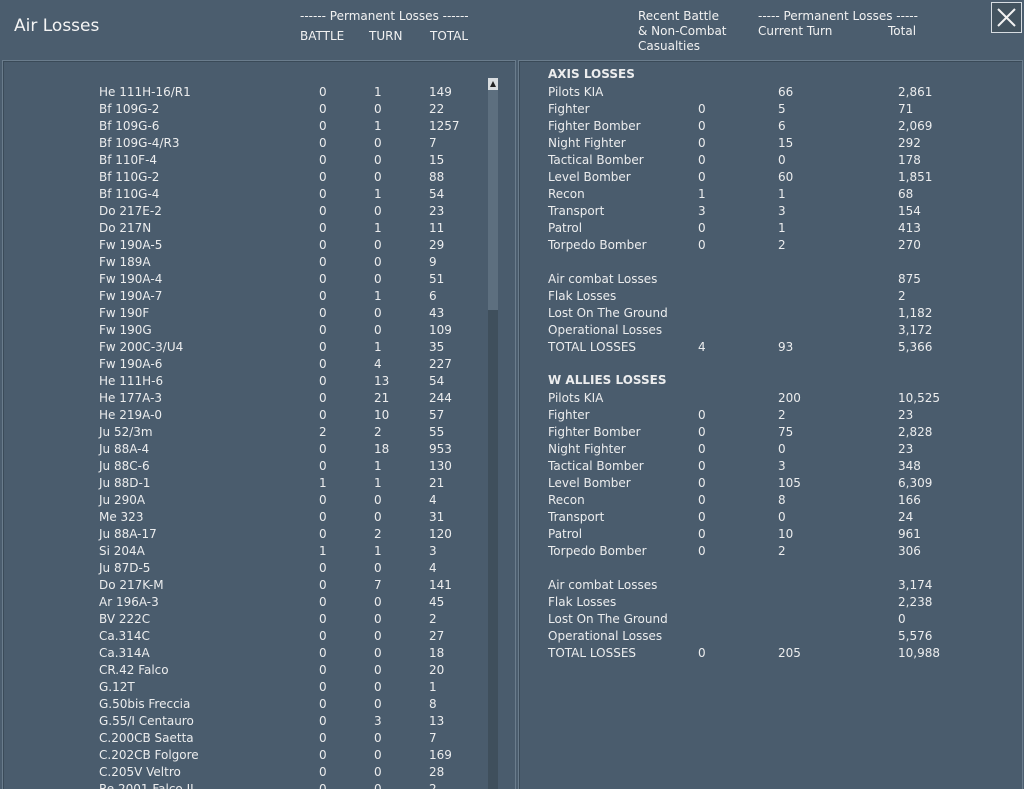  I want to click on loss-current: 0, so click(782, 449).